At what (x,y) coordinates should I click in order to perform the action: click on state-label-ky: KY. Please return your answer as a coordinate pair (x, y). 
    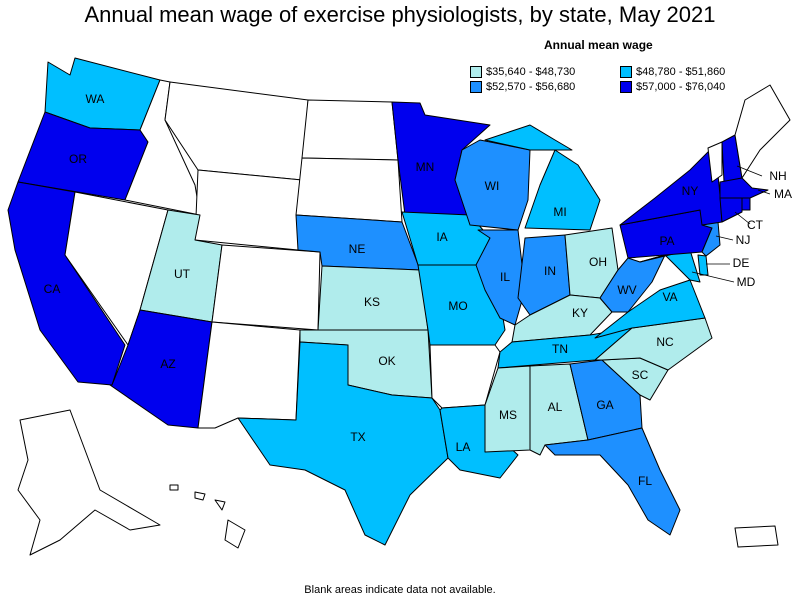
    Looking at the image, I should click on (580, 313).